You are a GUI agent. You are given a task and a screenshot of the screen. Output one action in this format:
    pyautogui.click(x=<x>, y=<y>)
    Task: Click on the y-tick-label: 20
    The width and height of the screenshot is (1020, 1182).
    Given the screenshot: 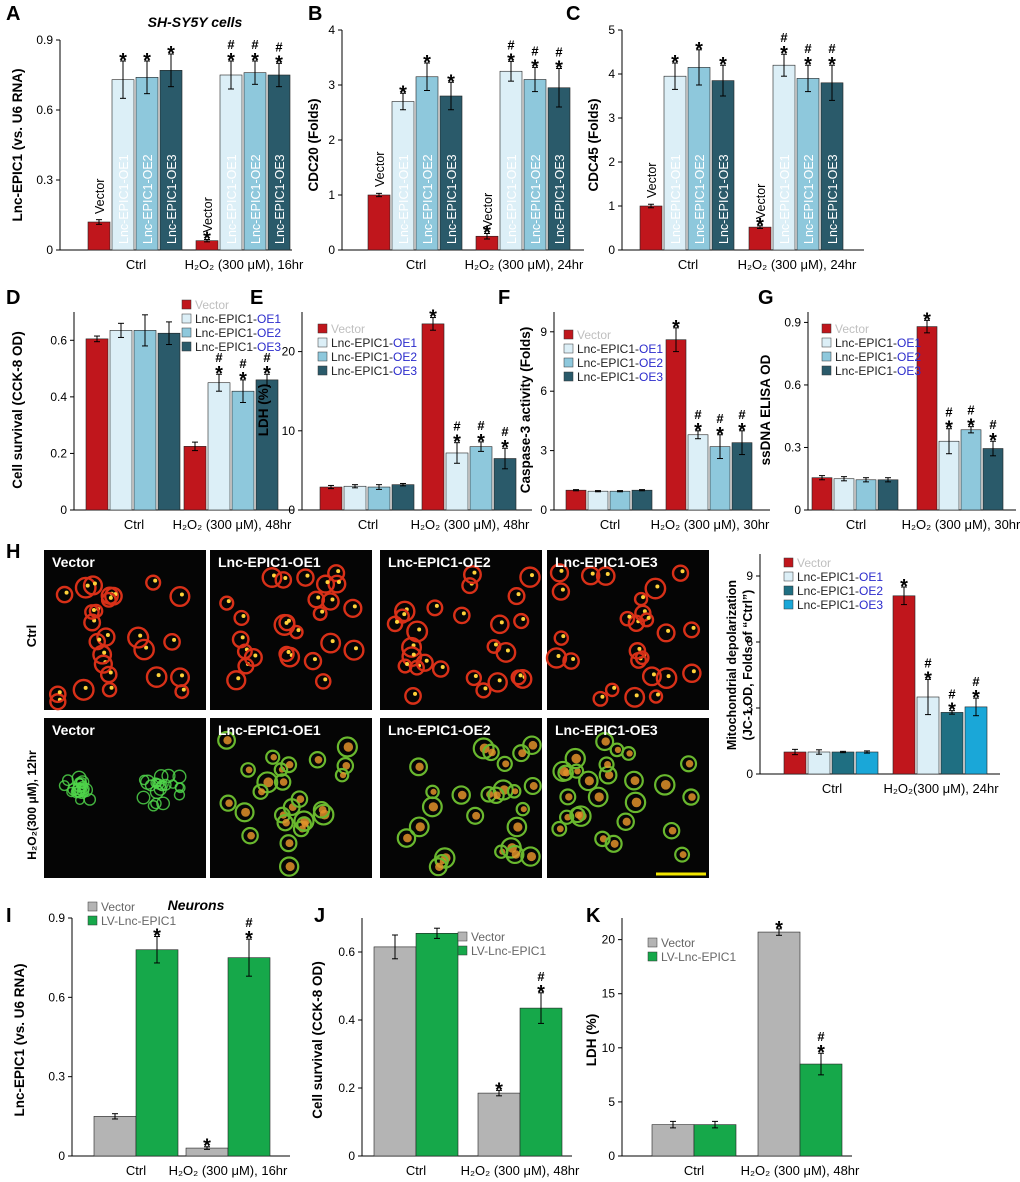 What is the action you would take?
    pyautogui.click(x=609, y=940)
    